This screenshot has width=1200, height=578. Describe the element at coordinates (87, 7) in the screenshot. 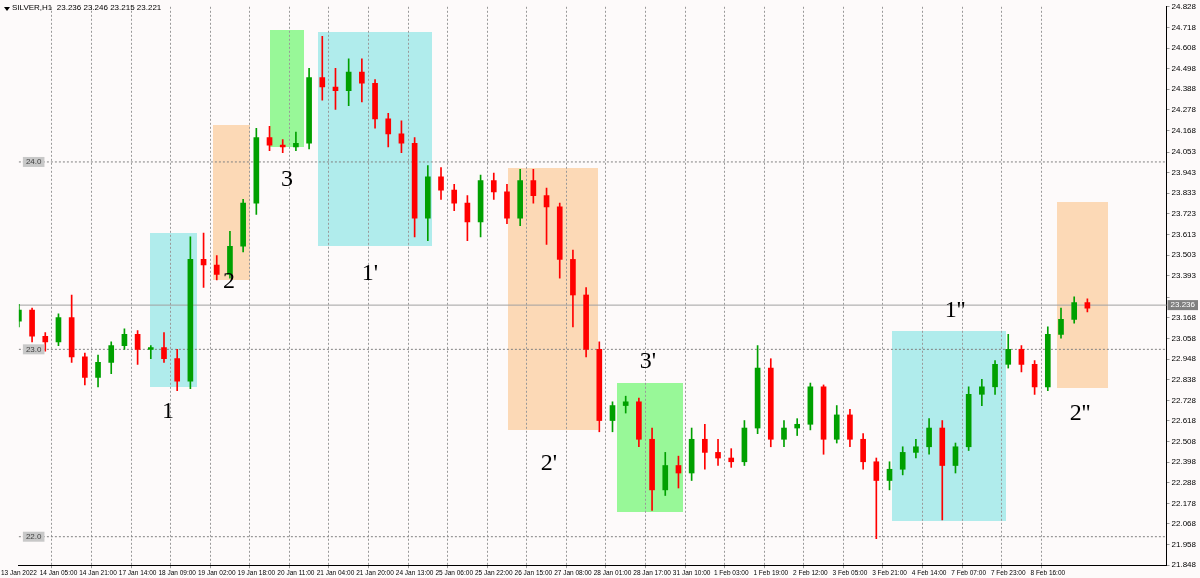

I see `chart-title: SILVER,H1 23.236 23.246 23.215 23.221` at that location.